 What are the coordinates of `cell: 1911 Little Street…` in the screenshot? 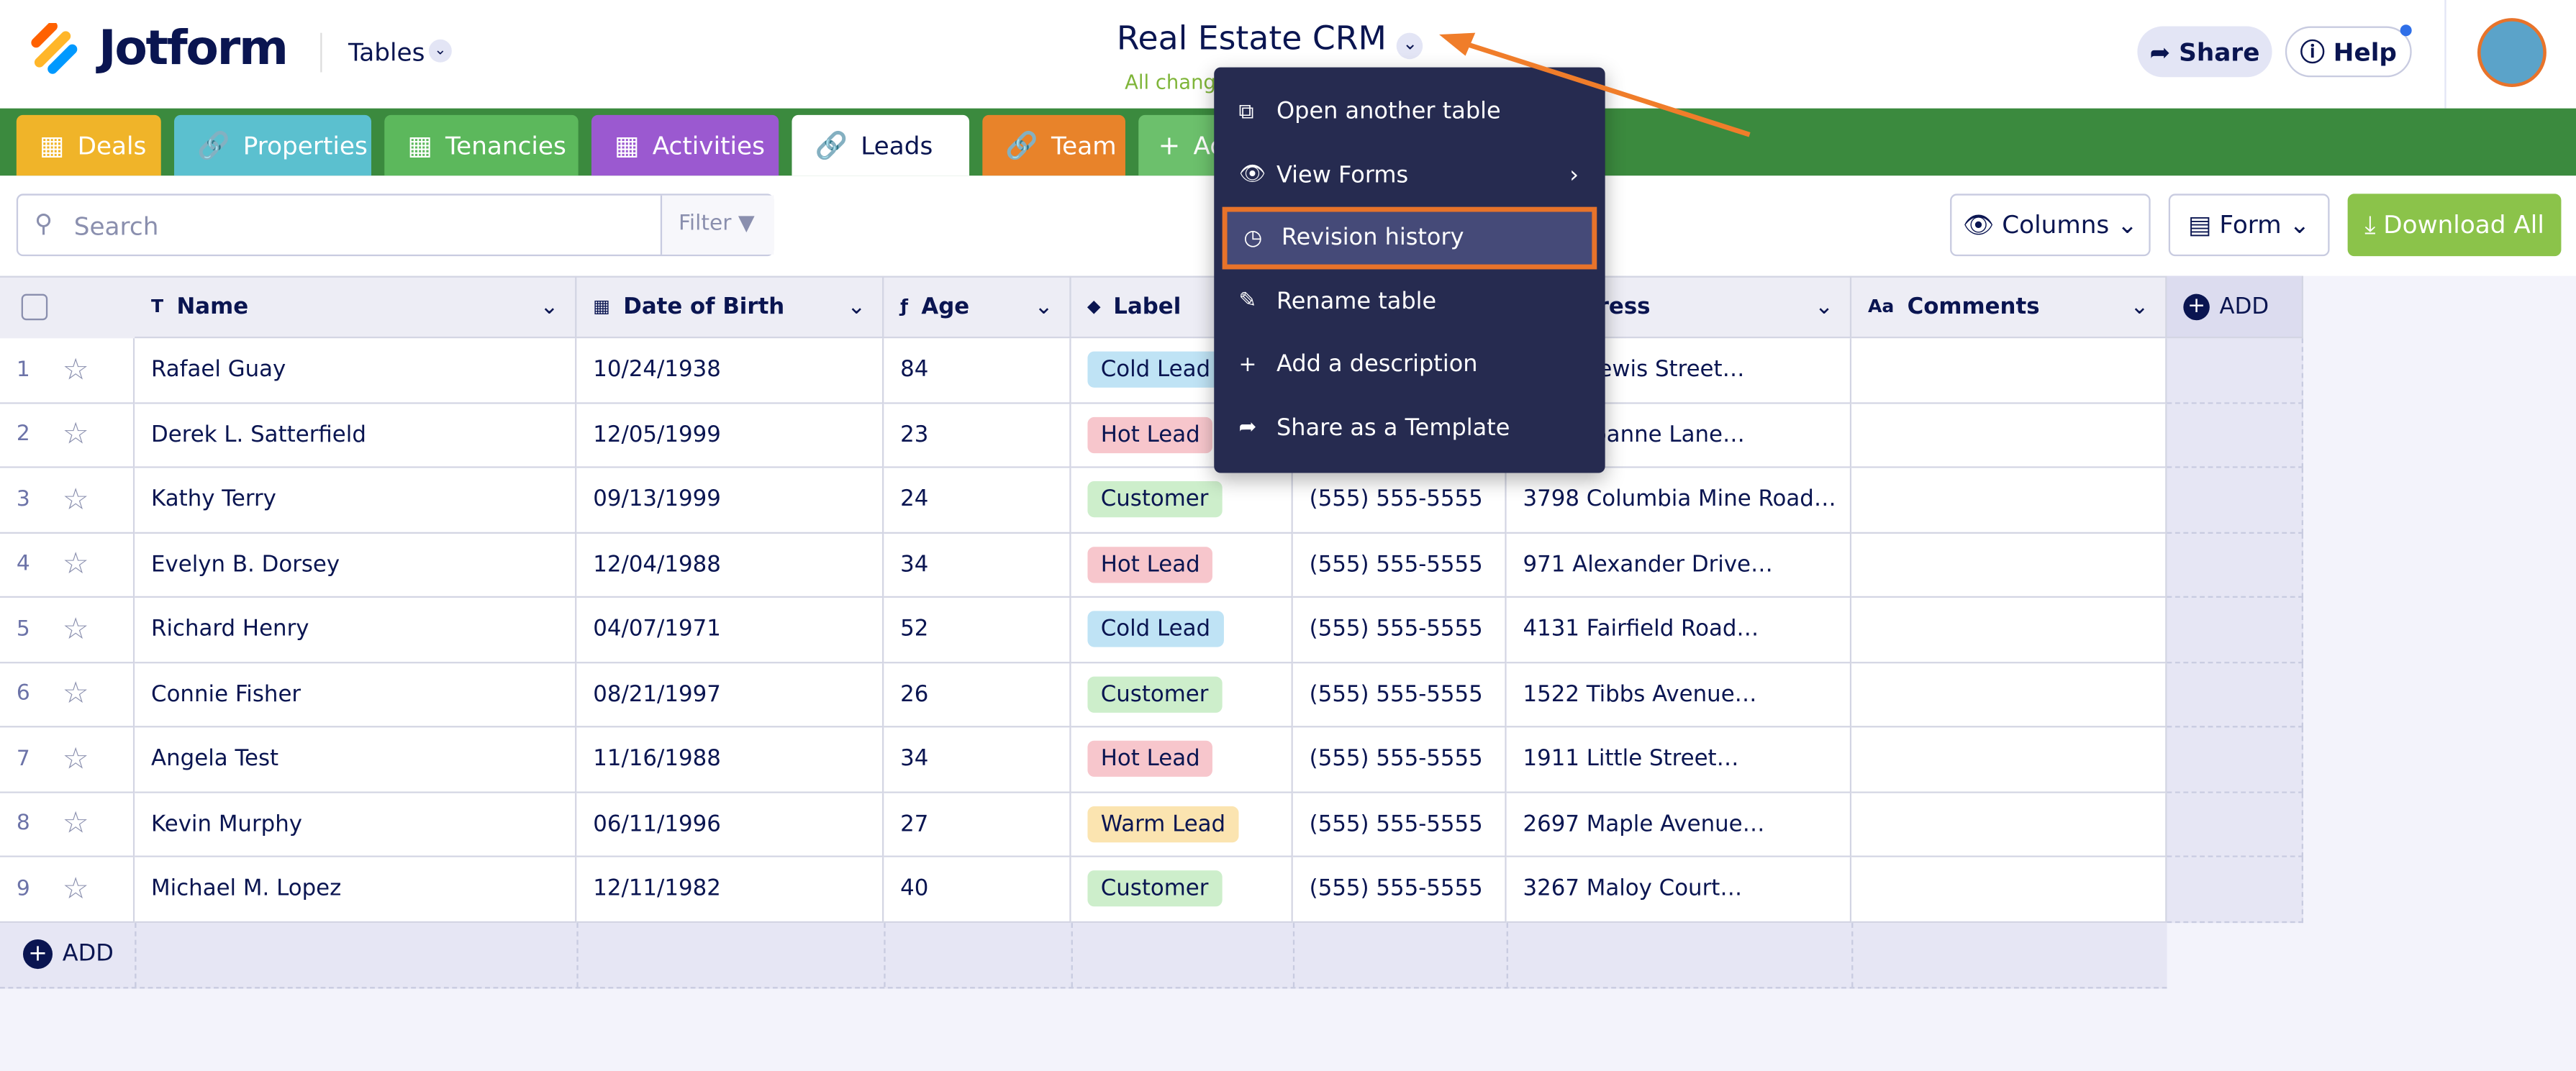 It's located at (1679, 760).